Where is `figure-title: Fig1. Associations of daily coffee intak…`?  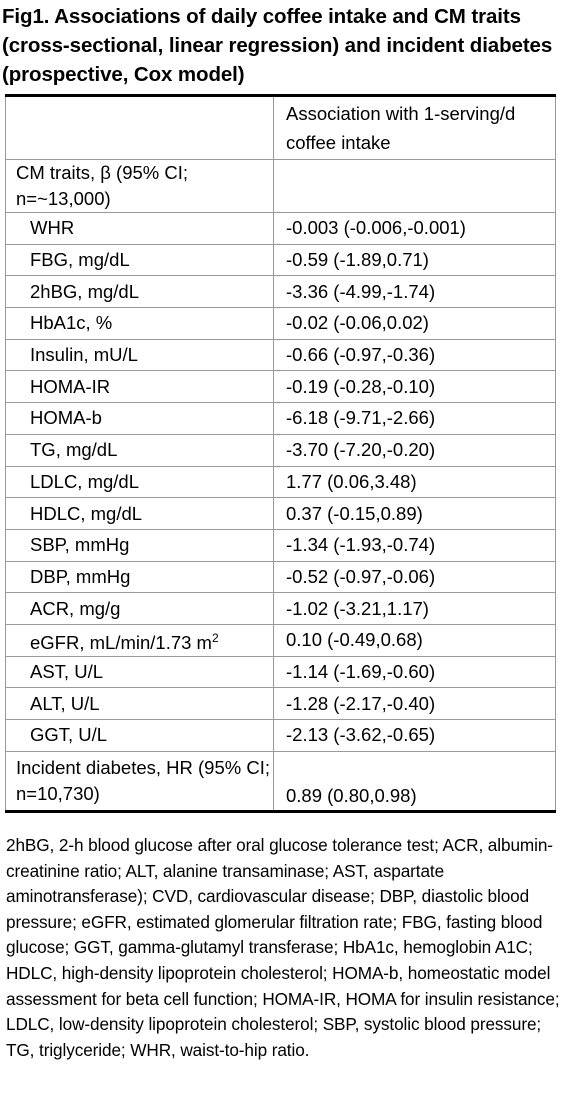
figure-title: Fig1. Associations of daily coffee intak… is located at coordinates (277, 45).